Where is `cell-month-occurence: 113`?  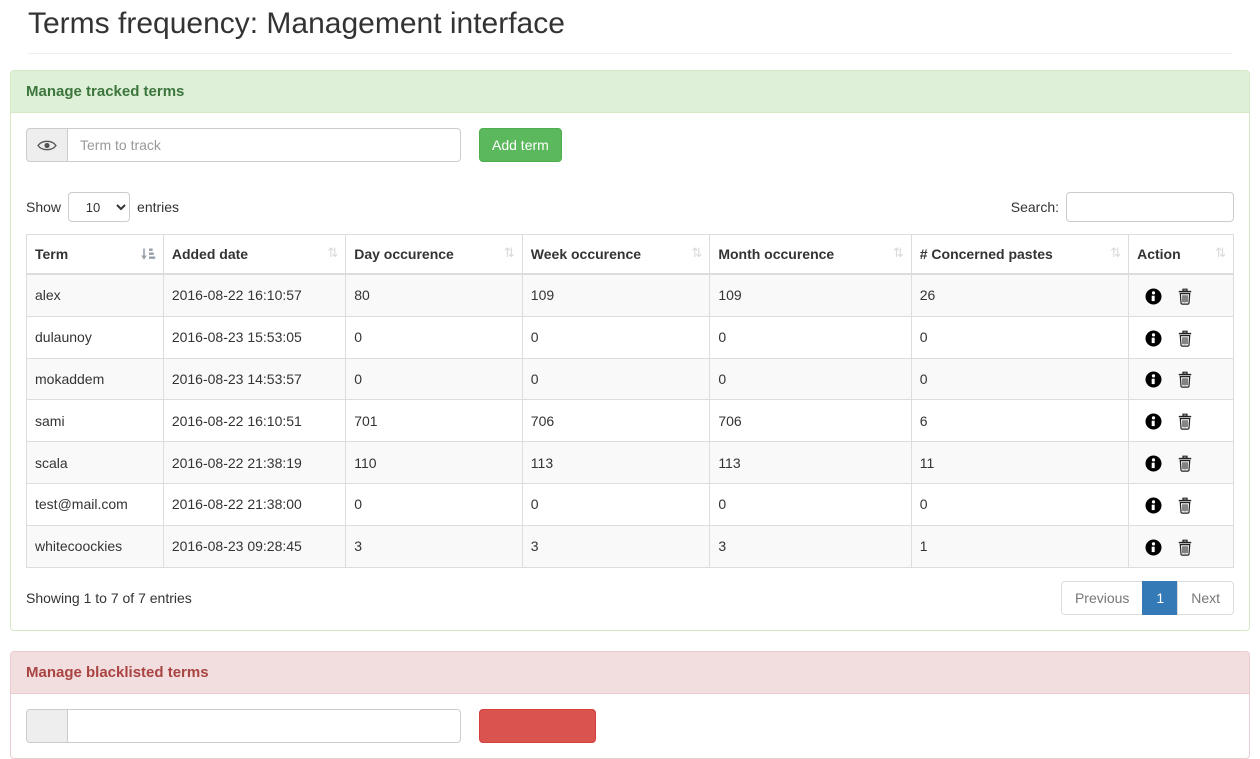
cell-month-occurence: 113 is located at coordinates (810, 462).